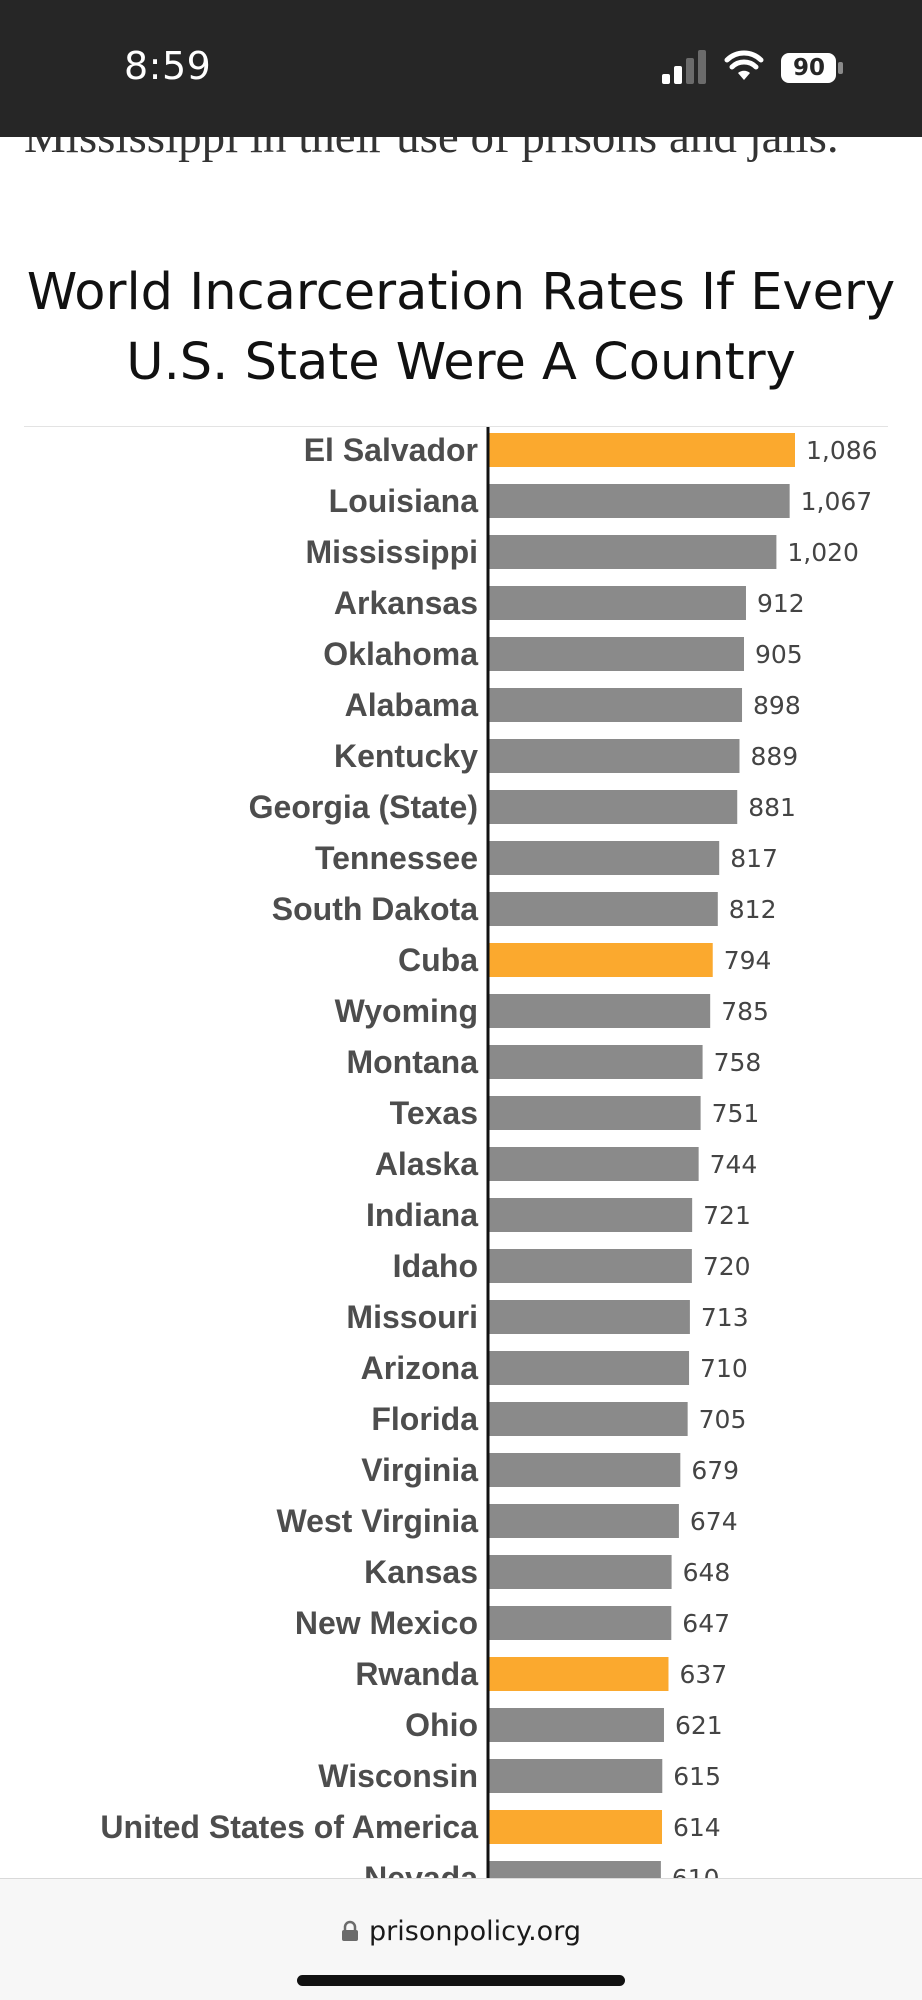 The height and width of the screenshot is (2000, 922). Describe the element at coordinates (575, 1869) in the screenshot. I see `bar-nevada` at that location.